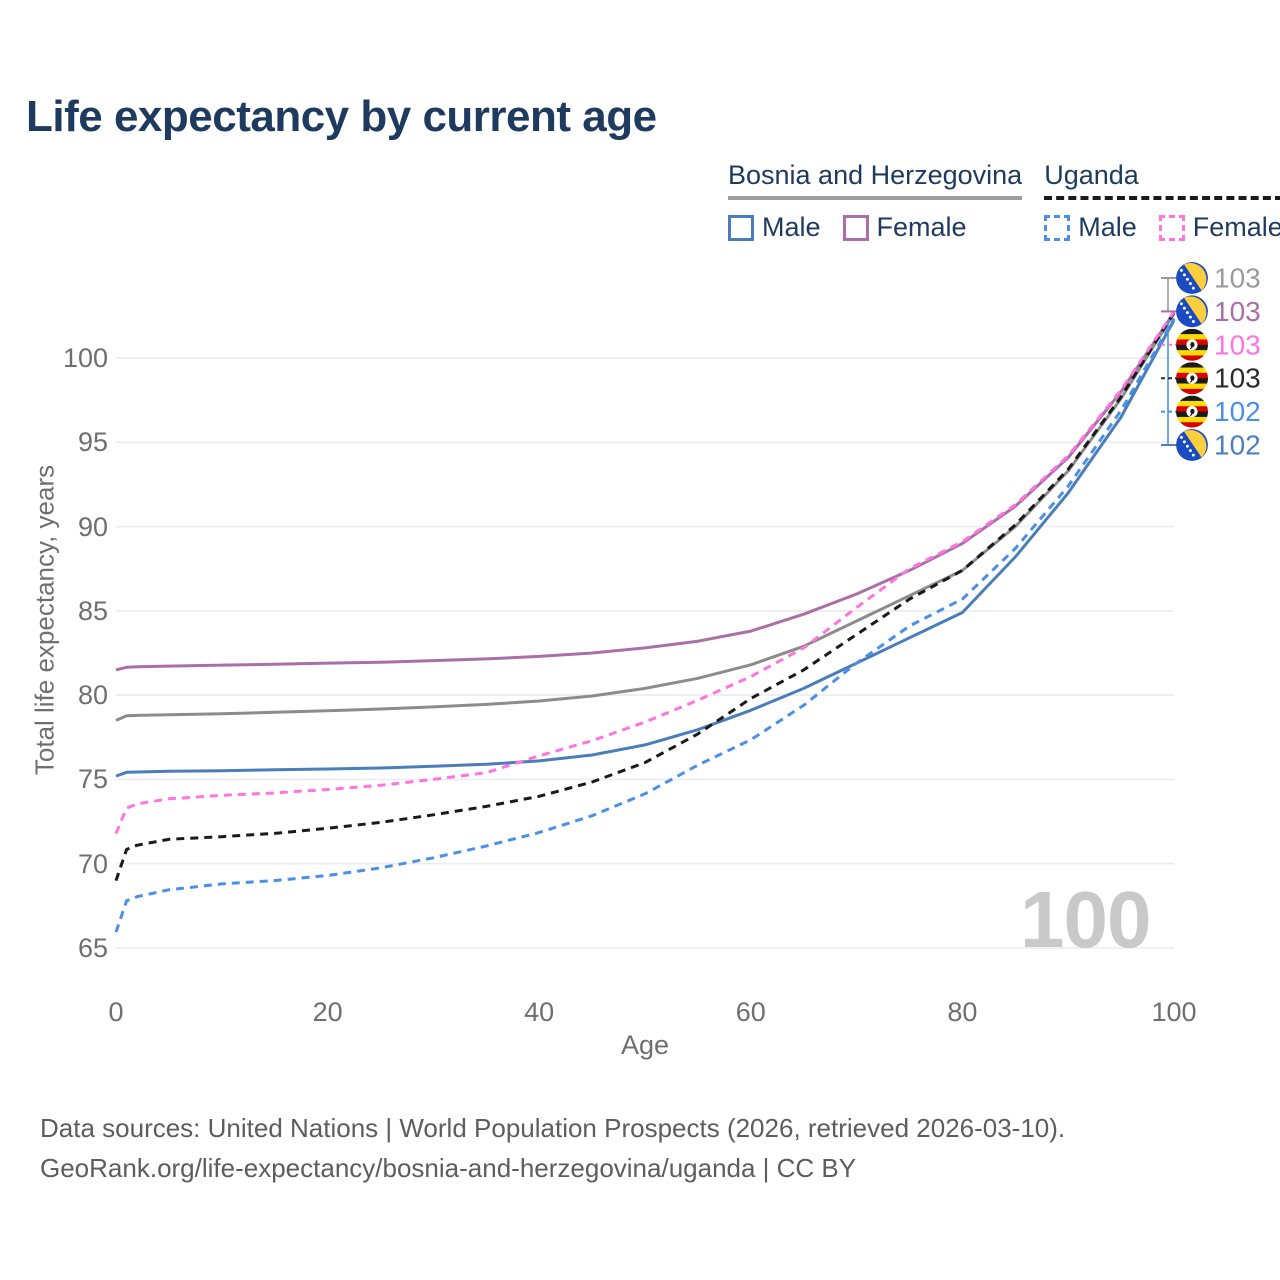  I want to click on y-tick-label: 80, so click(92, 695).